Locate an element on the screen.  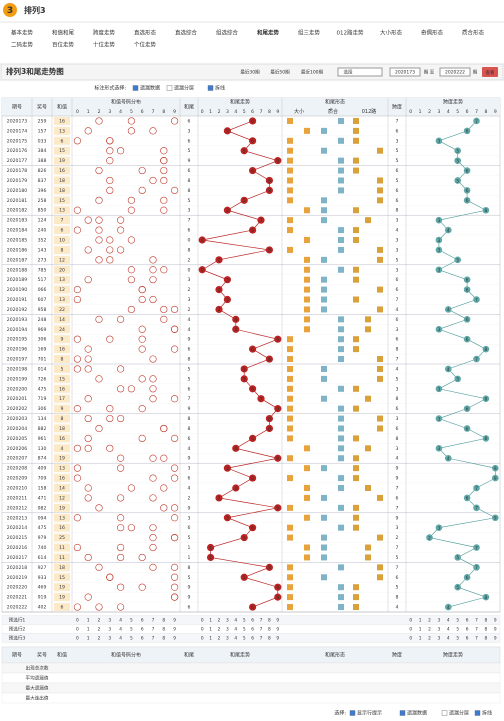
nav-tab: 和值和尾 is located at coordinates (63, 33).